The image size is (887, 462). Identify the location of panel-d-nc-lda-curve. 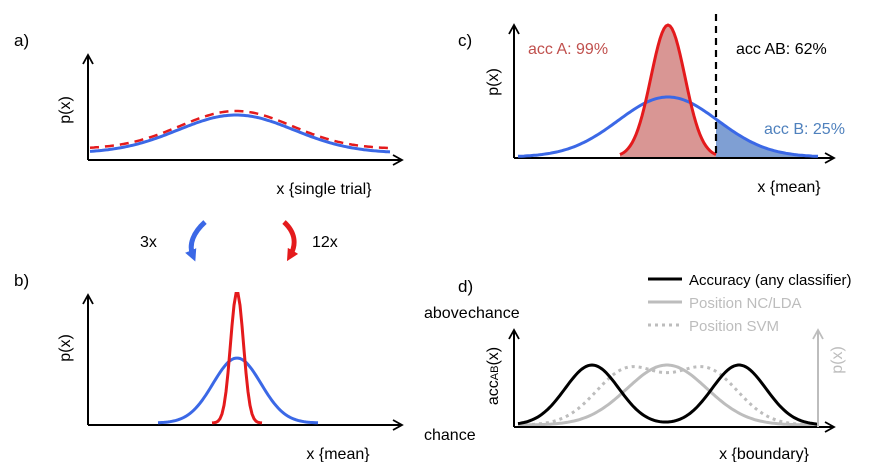
(668, 395).